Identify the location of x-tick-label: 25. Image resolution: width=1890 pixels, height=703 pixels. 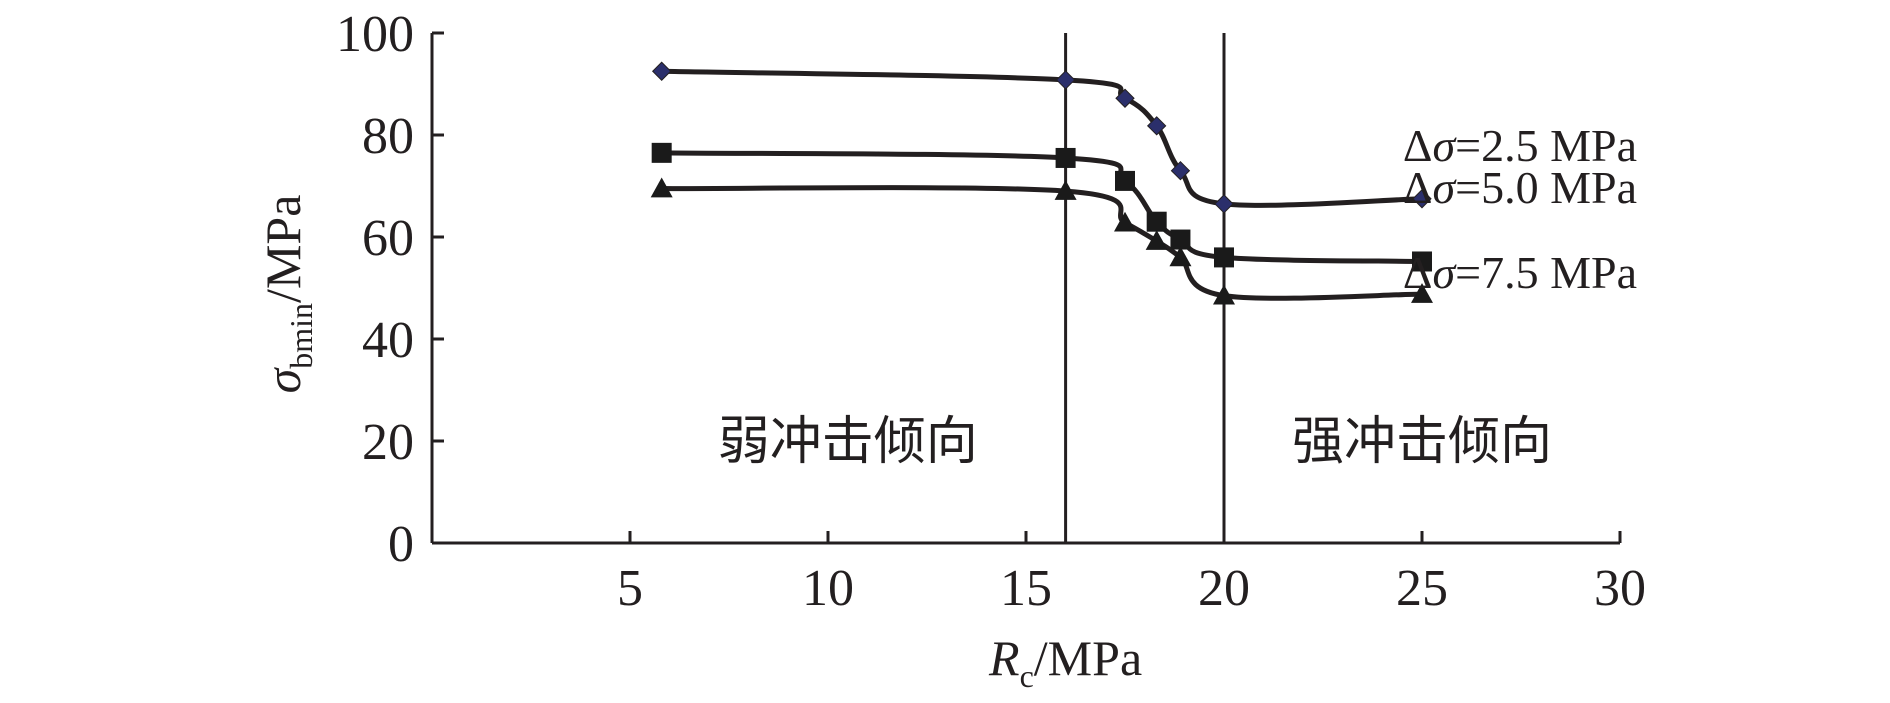
(1422, 588).